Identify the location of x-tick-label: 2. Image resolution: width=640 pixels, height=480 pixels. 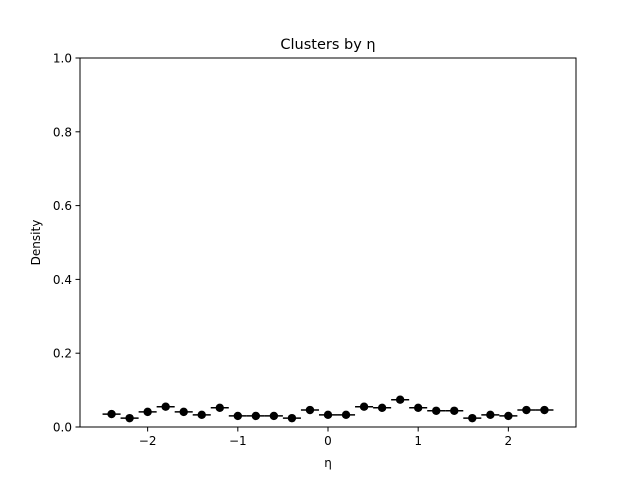
(509, 441).